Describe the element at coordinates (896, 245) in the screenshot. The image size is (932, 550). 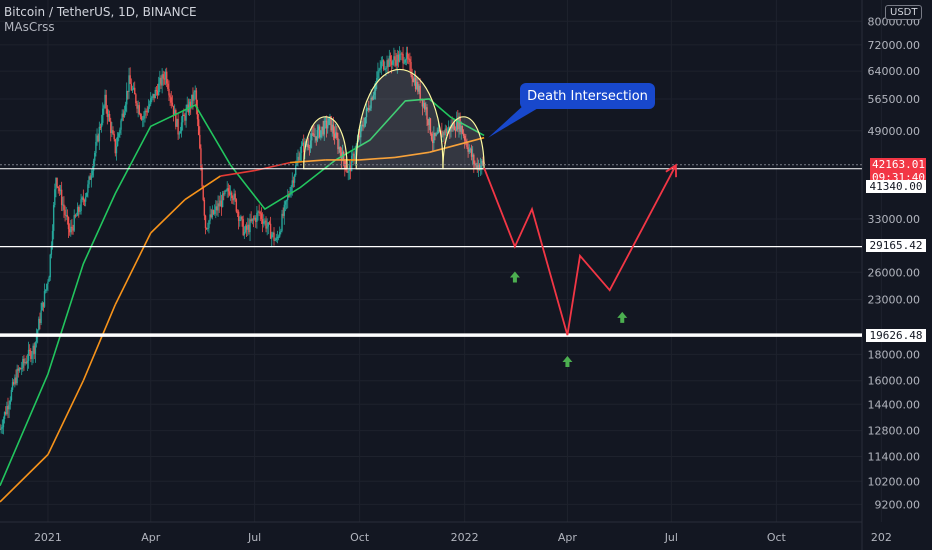
I see `level-mid-box: 29165.42` at that location.